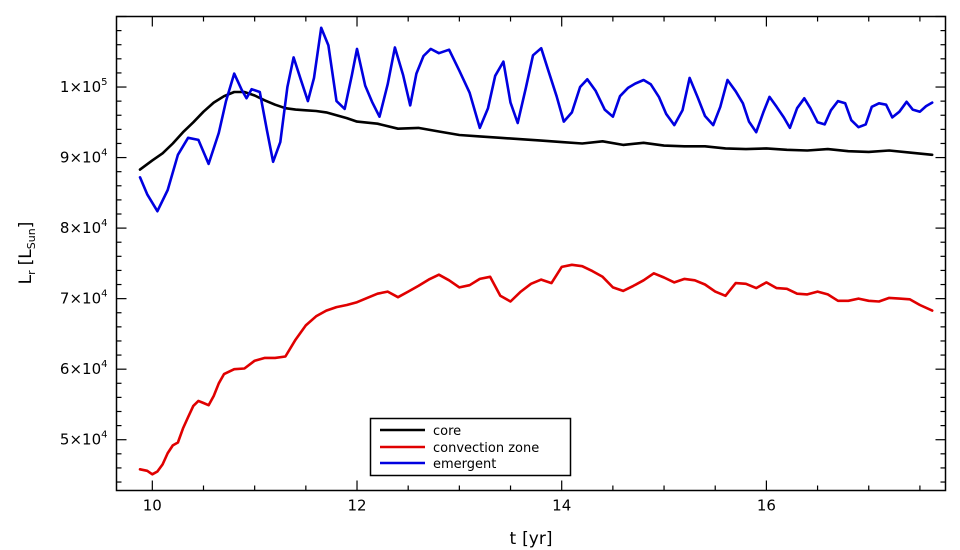 The width and height of the screenshot is (960, 550). What do you see at coordinates (531, 539) in the screenshot?
I see `x-axis-label: t [yr]` at bounding box center [531, 539].